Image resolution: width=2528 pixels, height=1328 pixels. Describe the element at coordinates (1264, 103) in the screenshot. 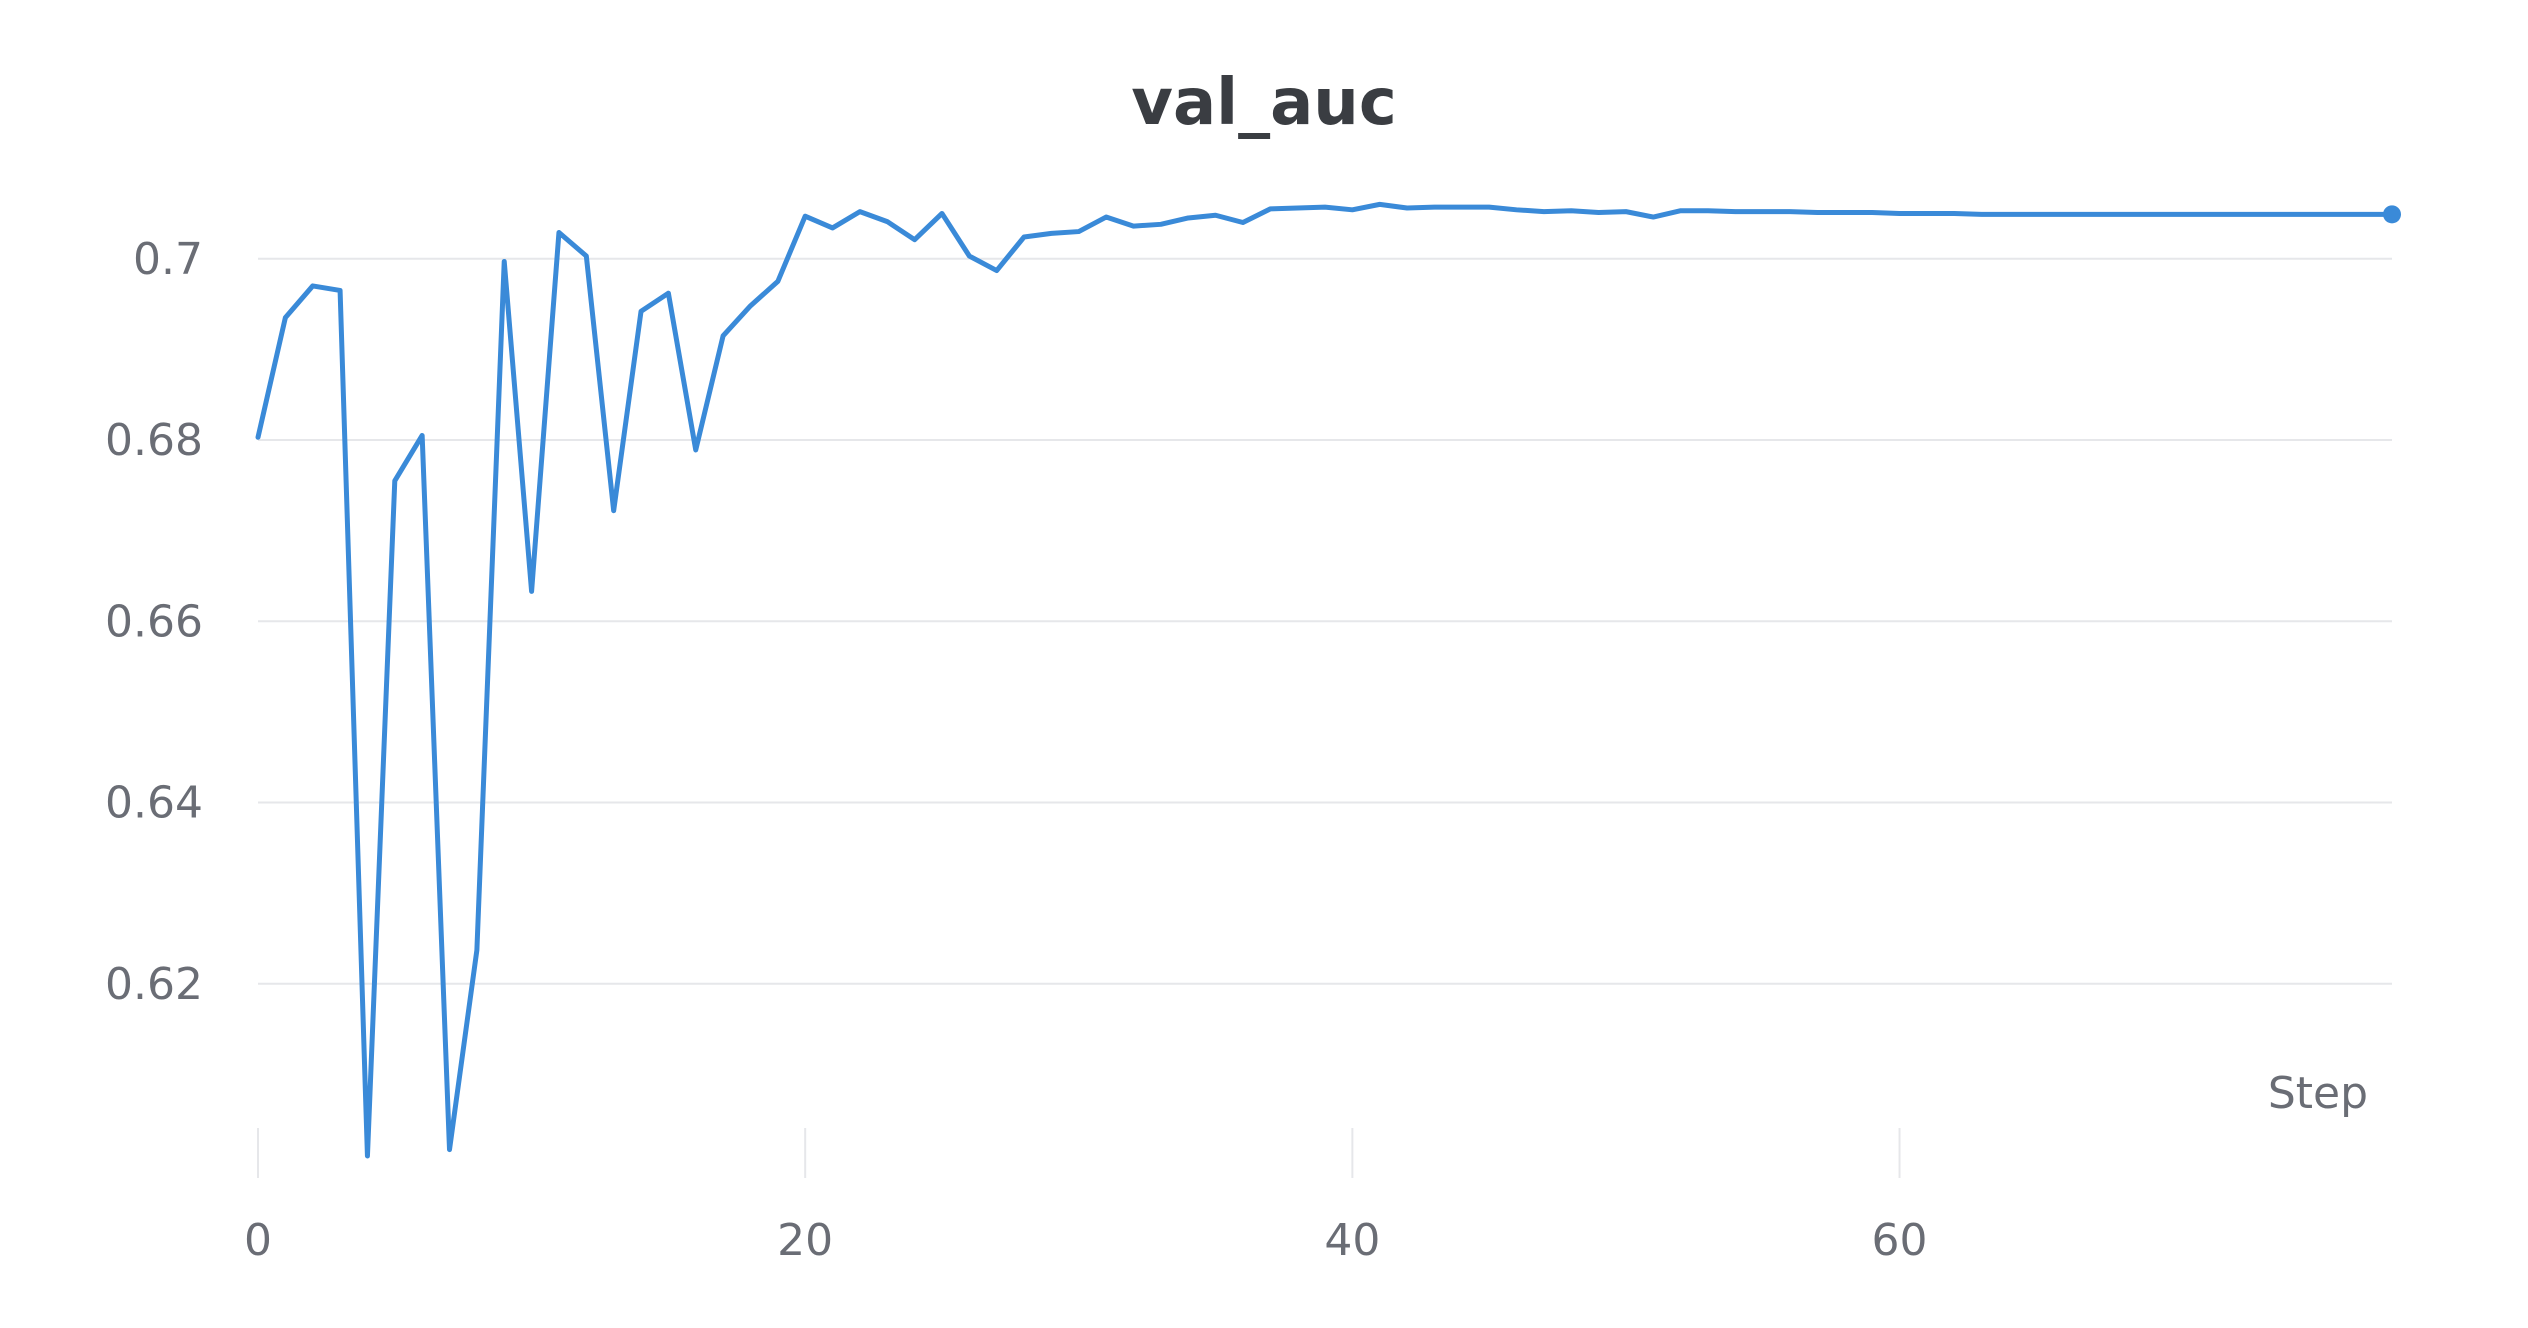

I see `chart-title: val_auc` at that location.